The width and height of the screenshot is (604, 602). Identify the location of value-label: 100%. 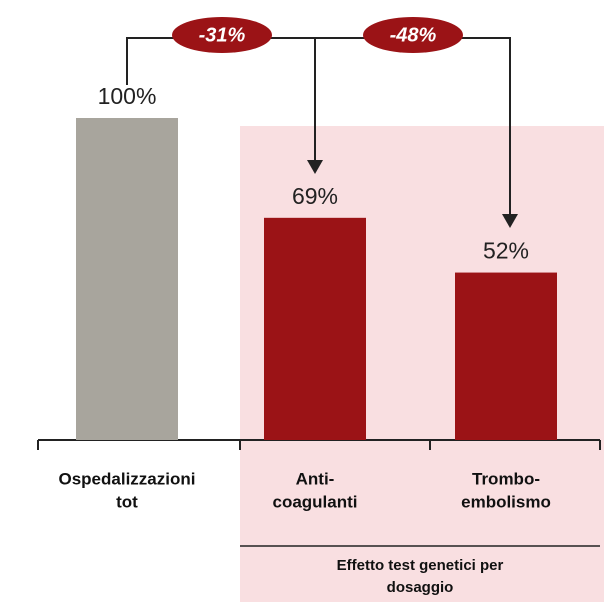
(127, 96).